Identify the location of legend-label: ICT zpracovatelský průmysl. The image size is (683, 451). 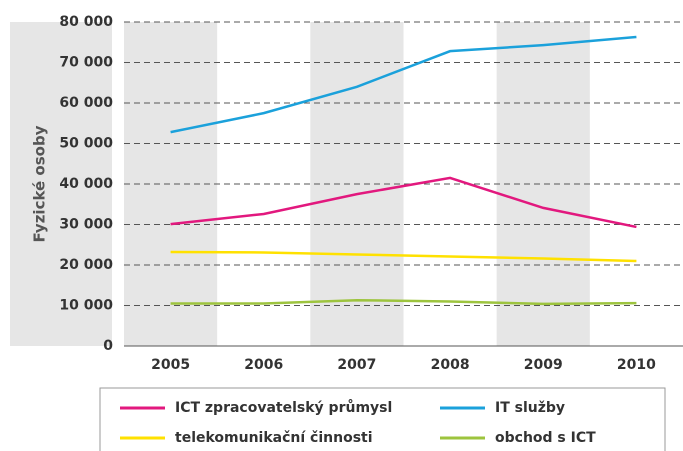
(283, 407).